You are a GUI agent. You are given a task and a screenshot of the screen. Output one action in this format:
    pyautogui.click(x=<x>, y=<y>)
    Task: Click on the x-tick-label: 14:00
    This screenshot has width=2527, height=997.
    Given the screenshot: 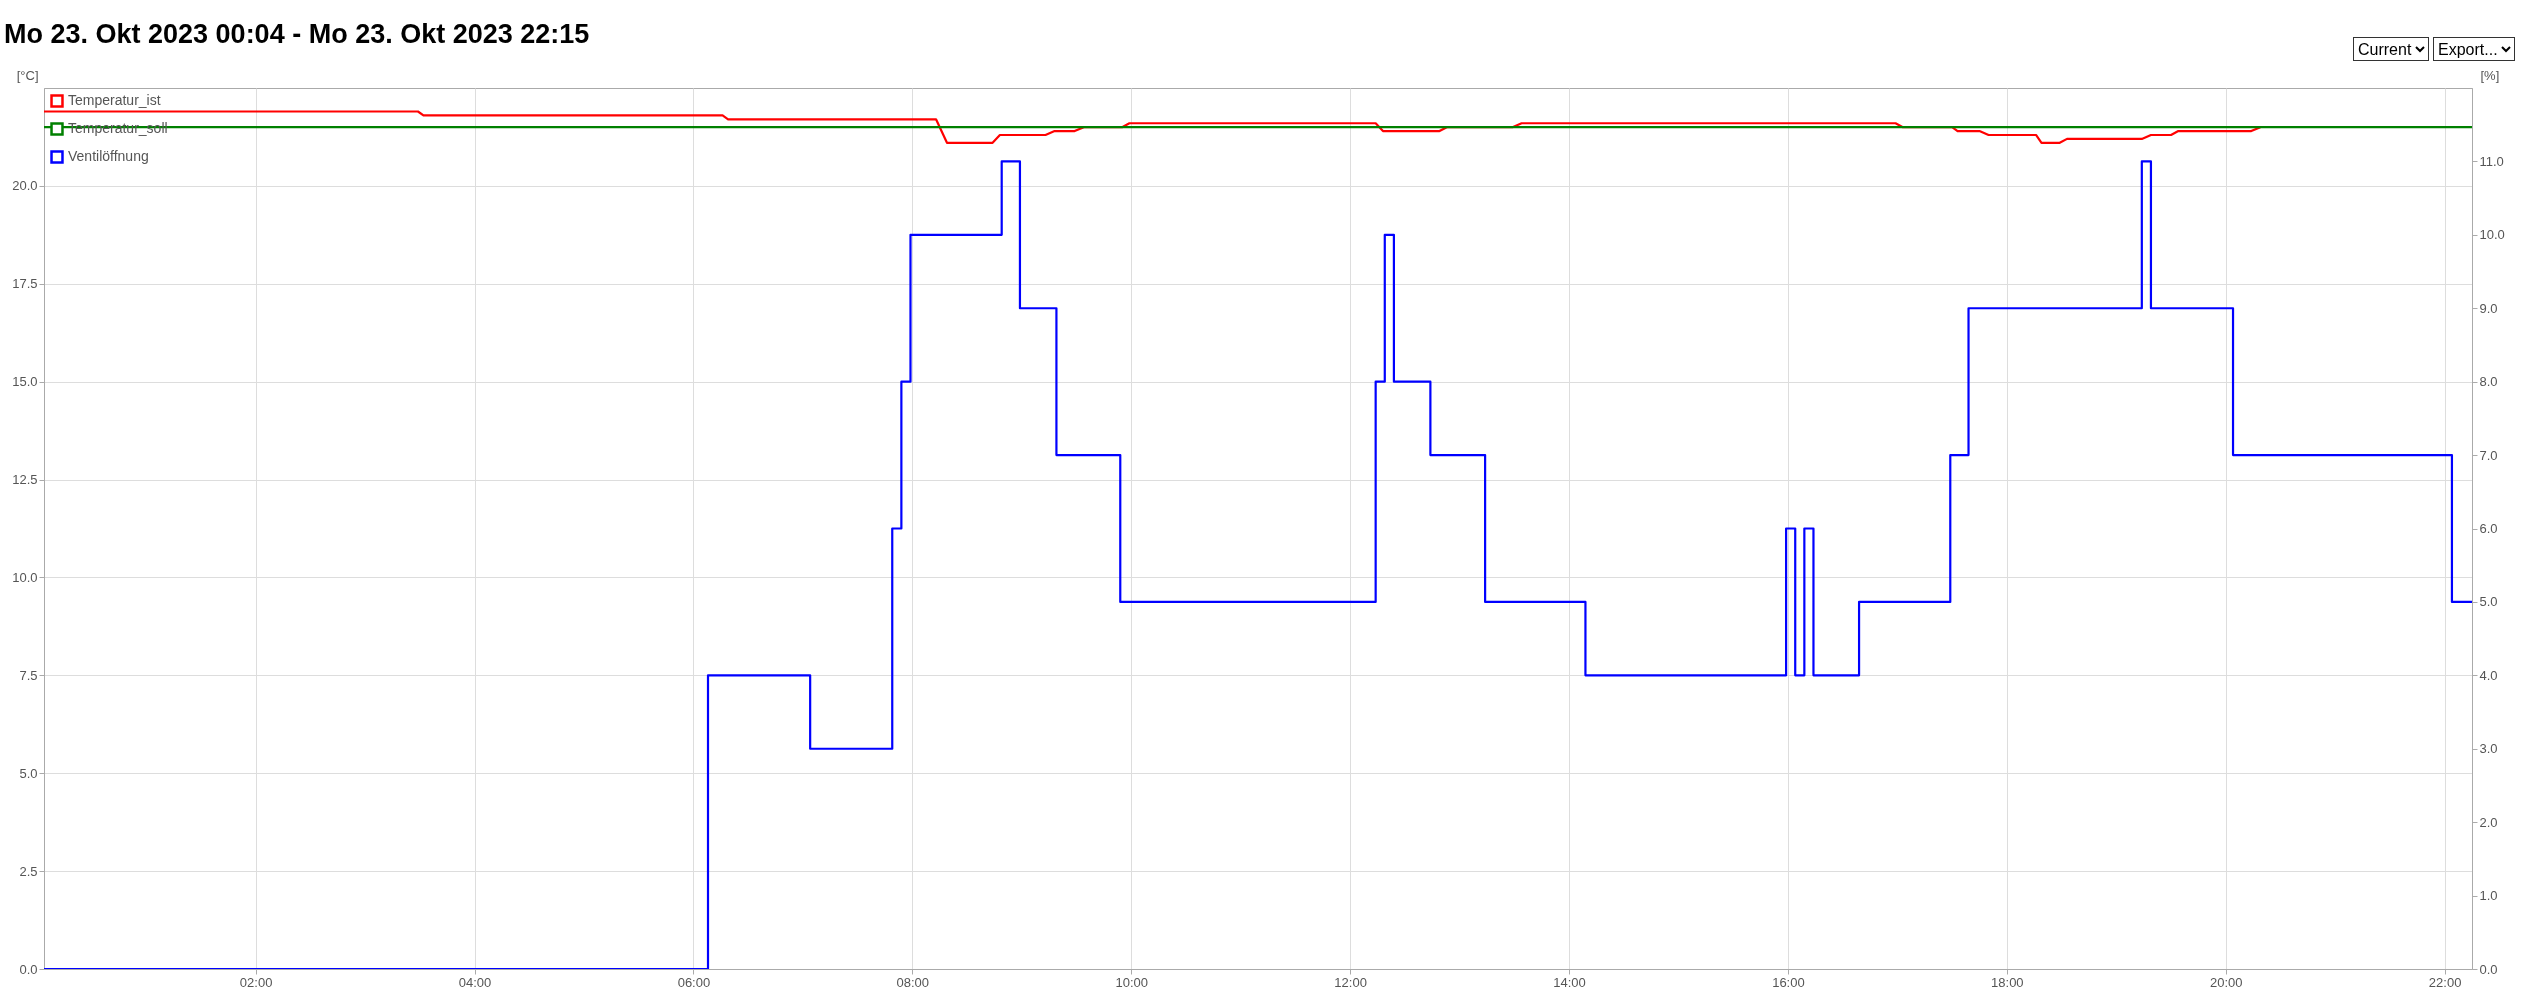 What is the action you would take?
    pyautogui.click(x=1569, y=982)
    